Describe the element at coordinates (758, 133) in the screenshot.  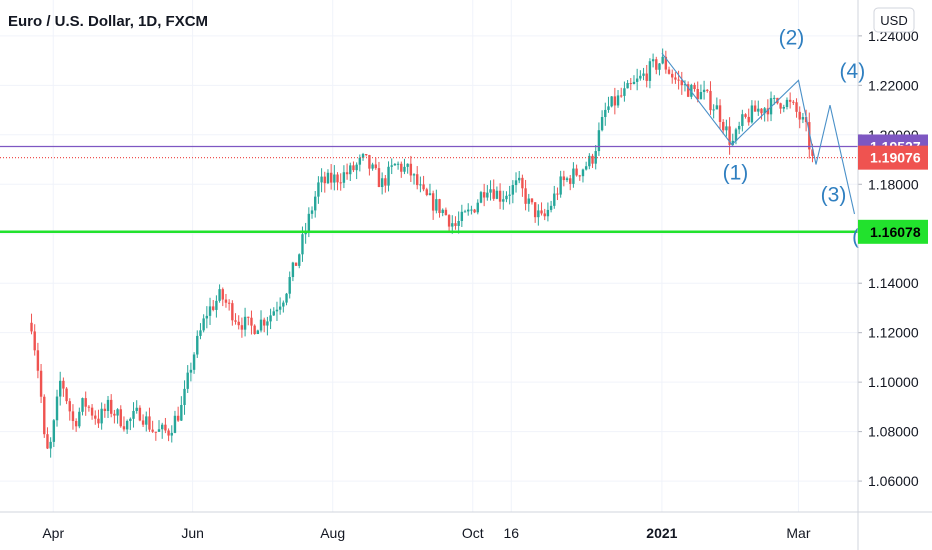
I see `wave-path` at that location.